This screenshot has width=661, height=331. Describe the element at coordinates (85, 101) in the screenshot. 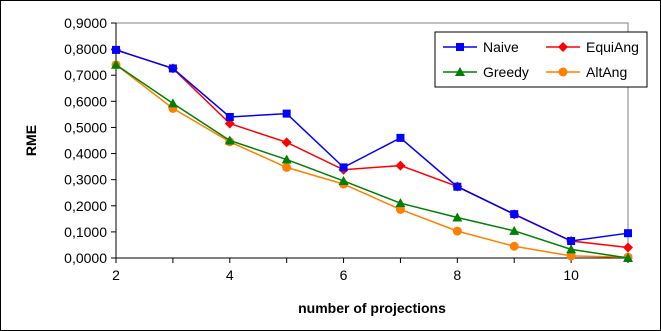

I see `y-tick-label: 0,6000` at that location.